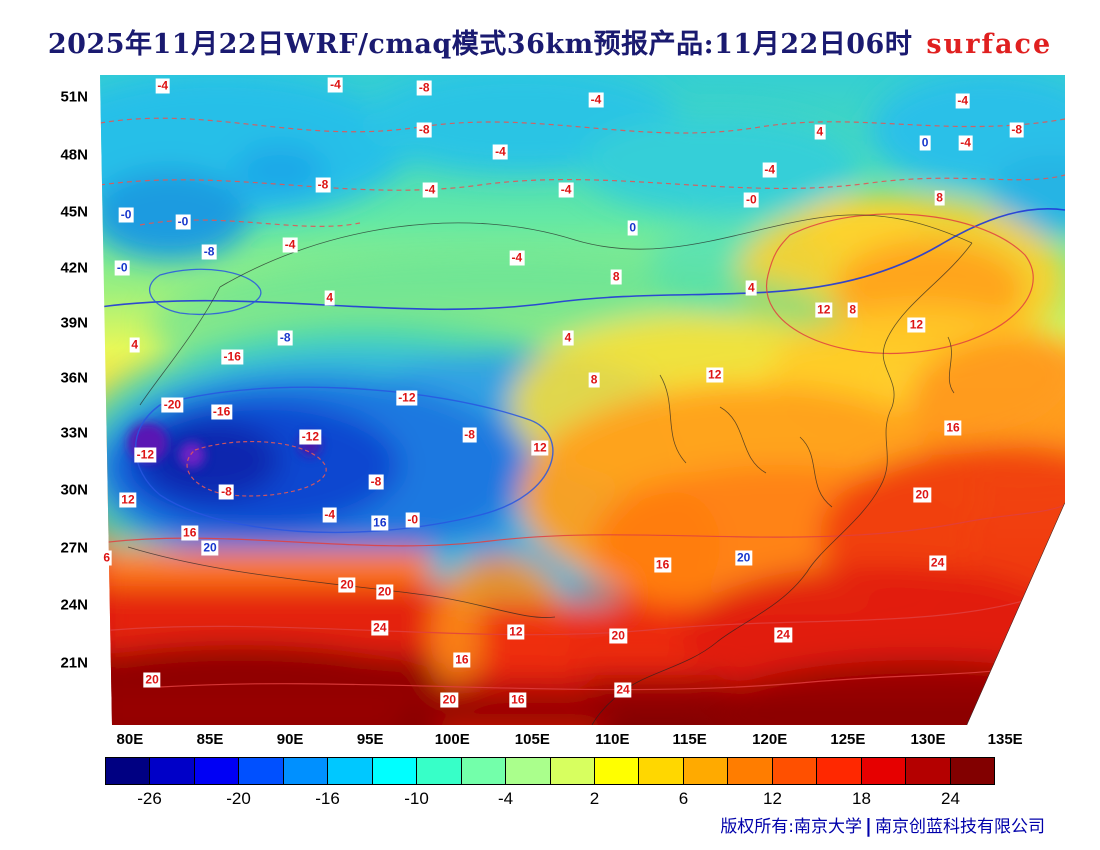 The width and height of the screenshot is (1100, 850). What do you see at coordinates (74, 378) in the screenshot?
I see `lat-tick-label: 36N` at bounding box center [74, 378].